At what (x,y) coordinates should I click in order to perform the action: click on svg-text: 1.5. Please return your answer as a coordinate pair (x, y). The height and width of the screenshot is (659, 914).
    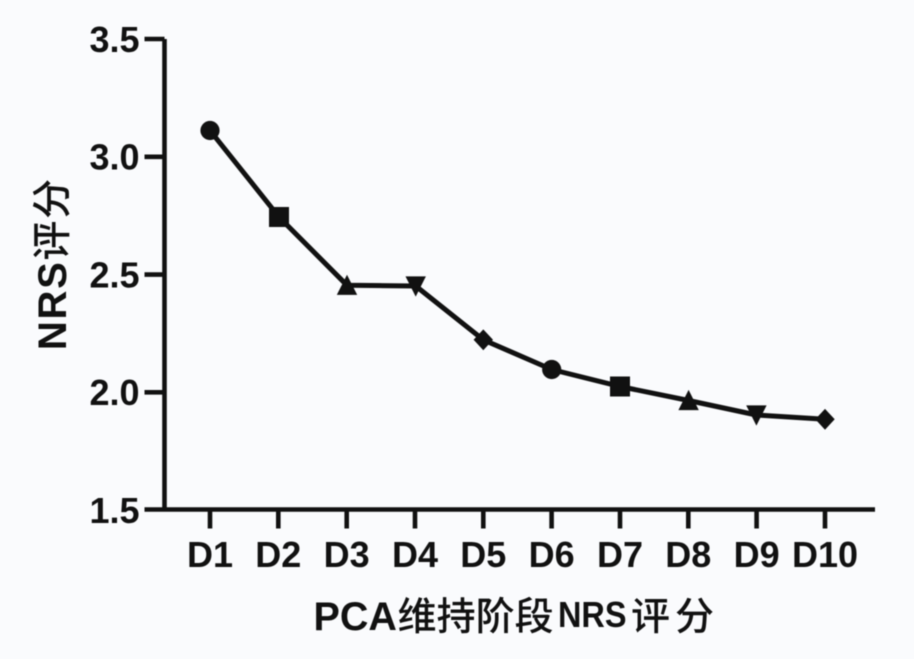
    Looking at the image, I should click on (114, 510).